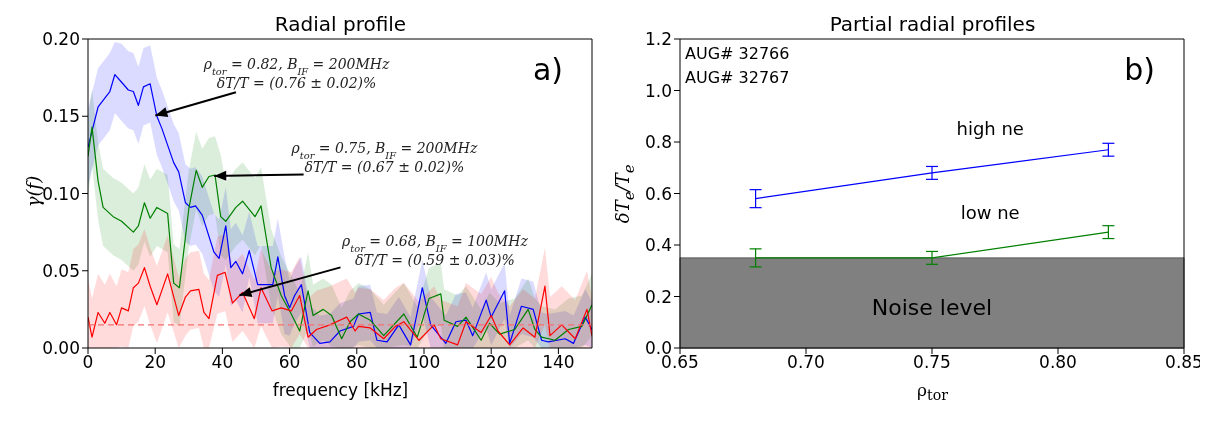 The height and width of the screenshot is (428, 1215). Describe the element at coordinates (658, 193) in the screenshot. I see `y-tick-label: 0.6` at that location.